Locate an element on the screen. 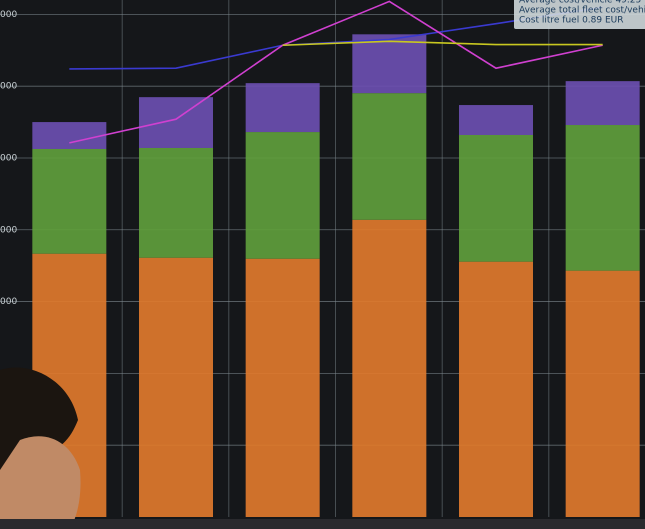 This screenshot has width=645, height=529. tooltip-text: Average total fleet cost/vehicle 4 is located at coordinates (582, 11).